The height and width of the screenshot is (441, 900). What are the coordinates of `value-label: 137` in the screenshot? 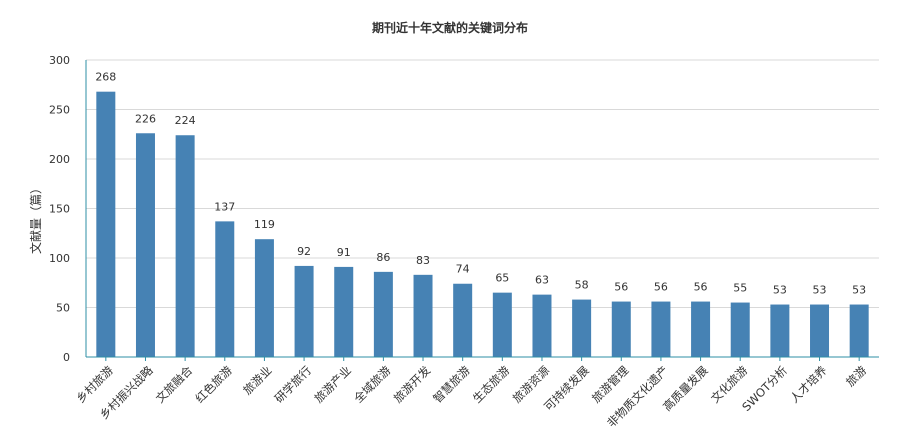 It's located at (224, 206).